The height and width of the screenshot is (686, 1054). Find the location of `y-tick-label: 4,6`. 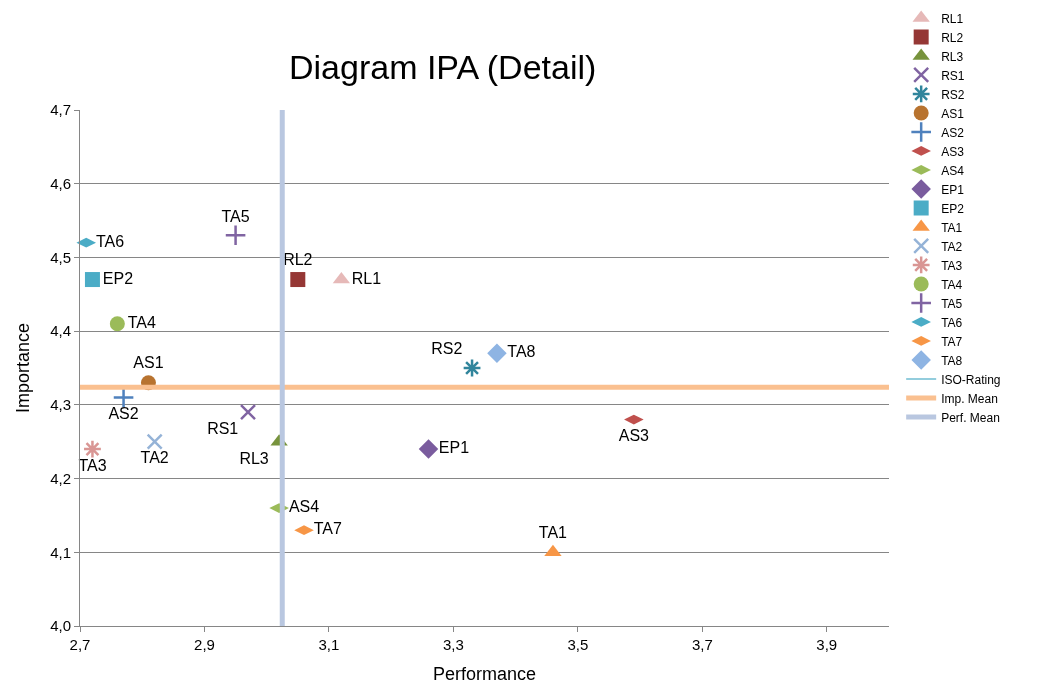

y-tick-label: 4,6 is located at coordinates (60, 183).